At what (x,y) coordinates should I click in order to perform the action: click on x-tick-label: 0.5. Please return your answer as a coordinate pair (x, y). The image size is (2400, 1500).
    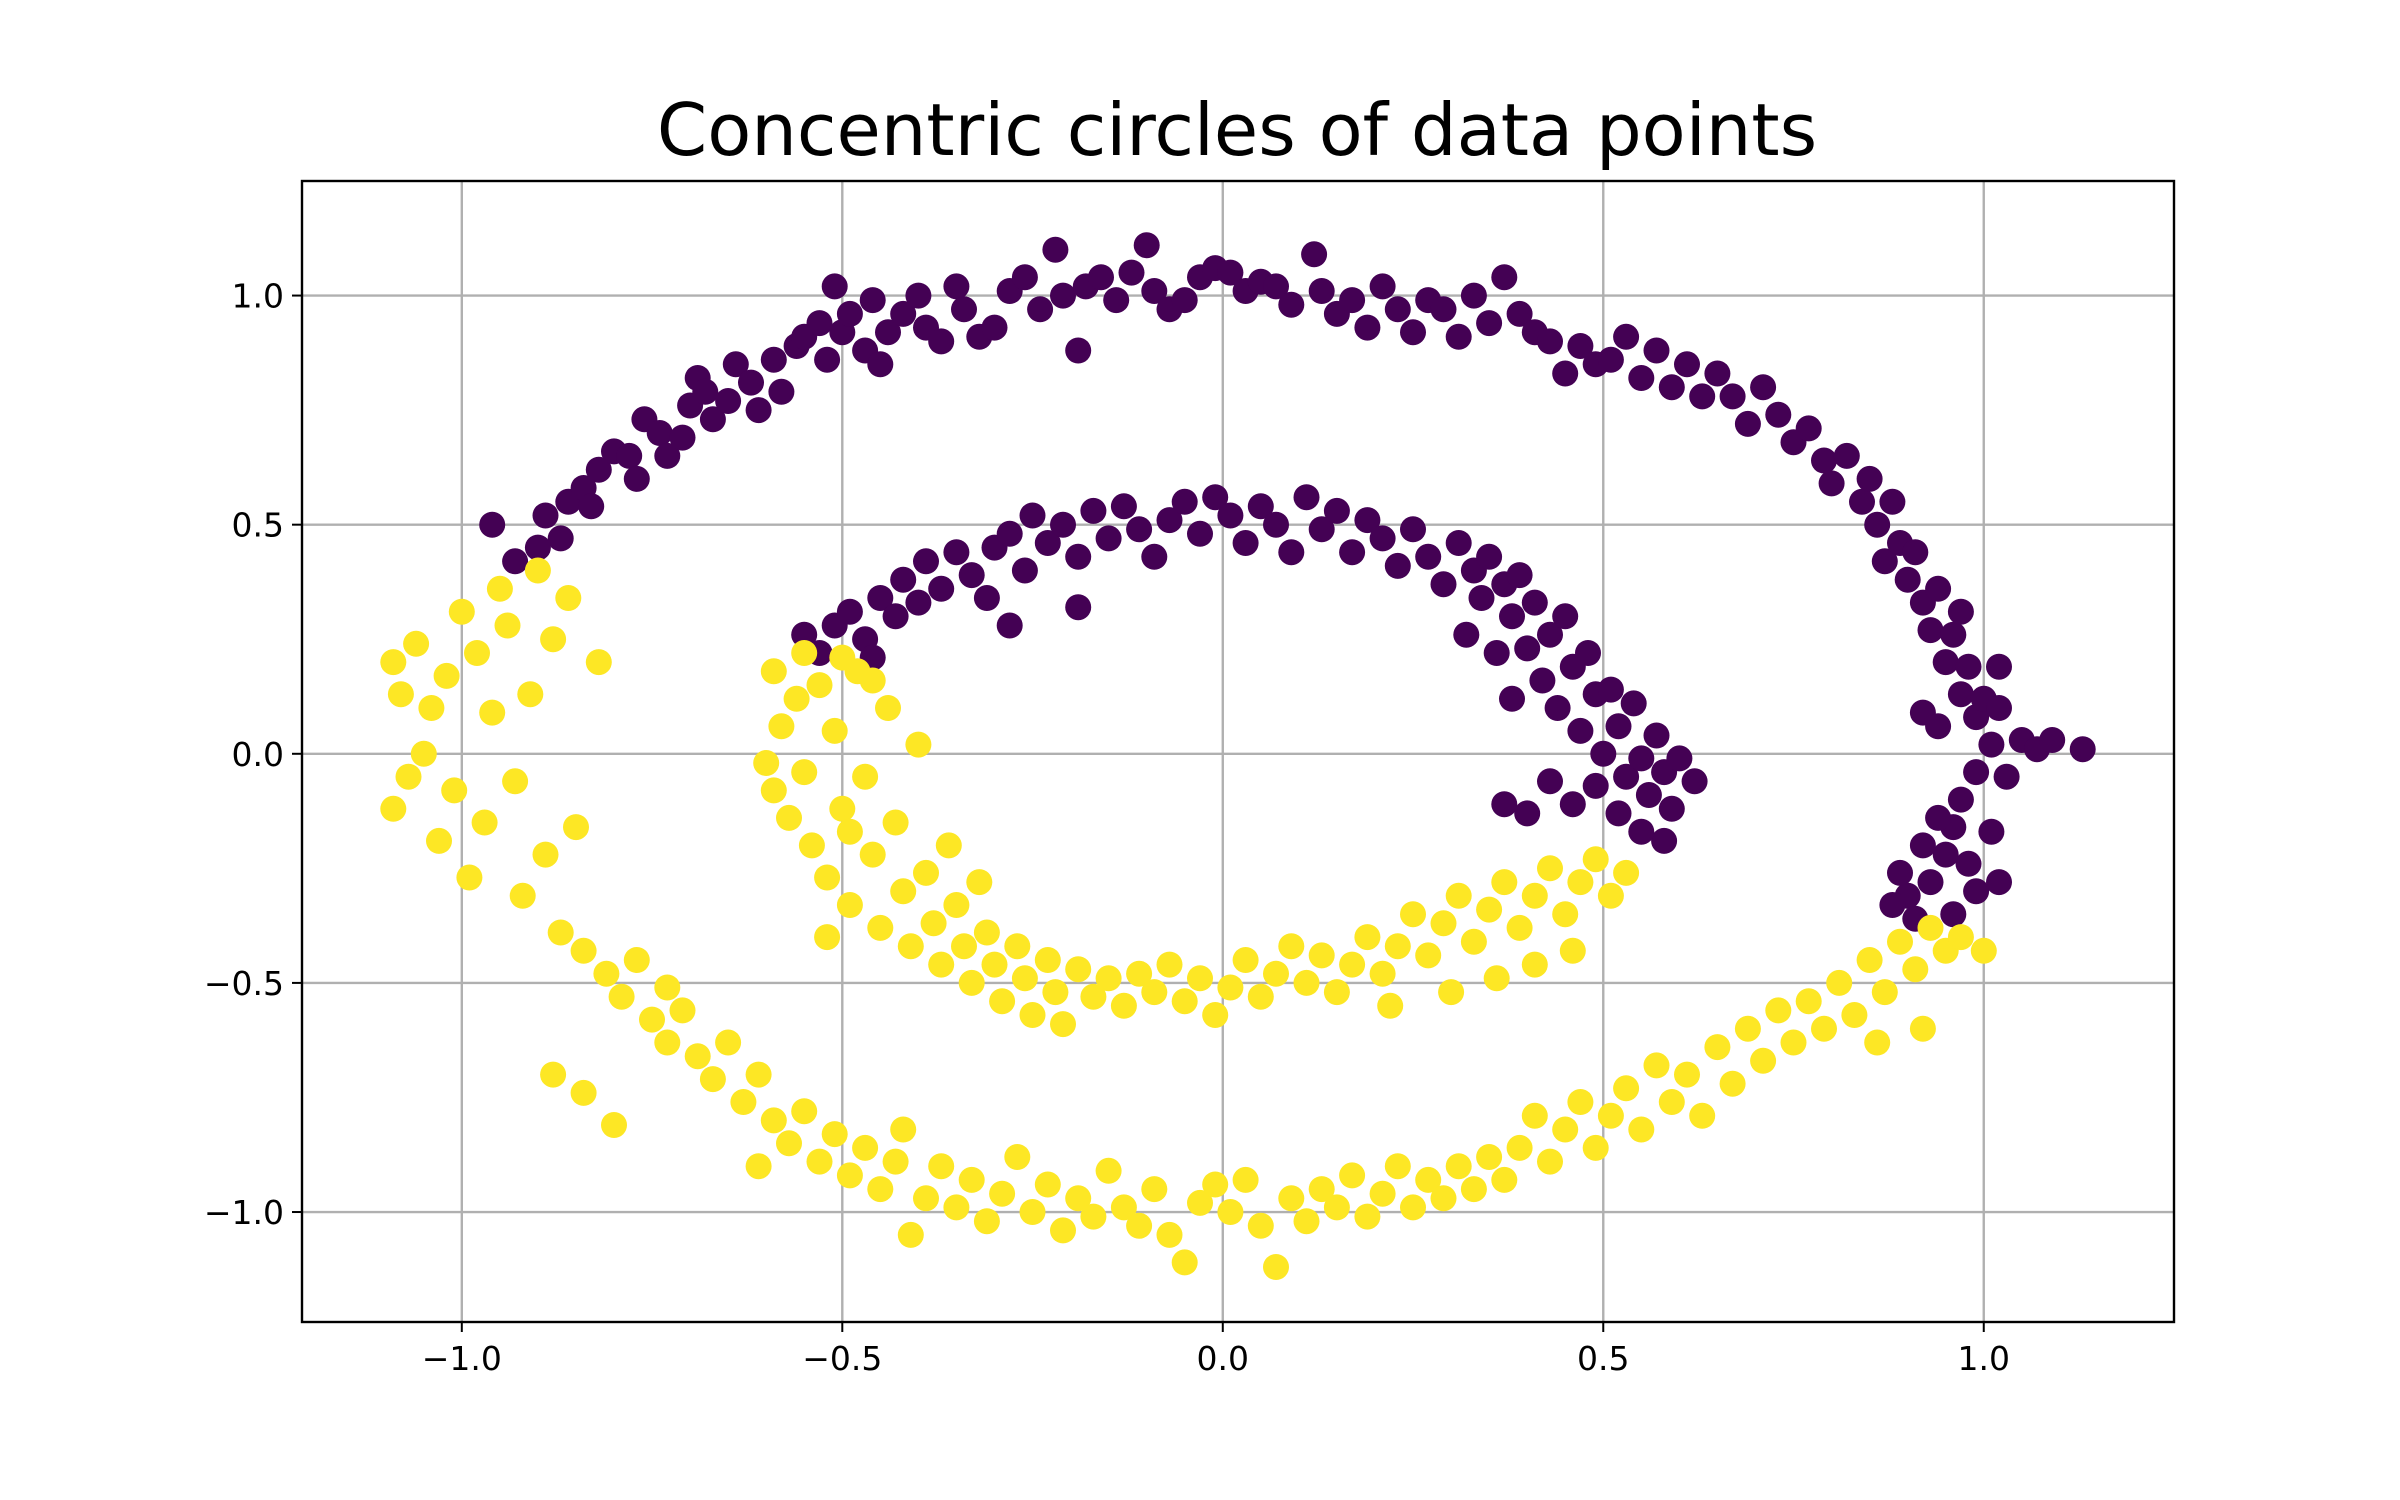
    Looking at the image, I should click on (1603, 1358).